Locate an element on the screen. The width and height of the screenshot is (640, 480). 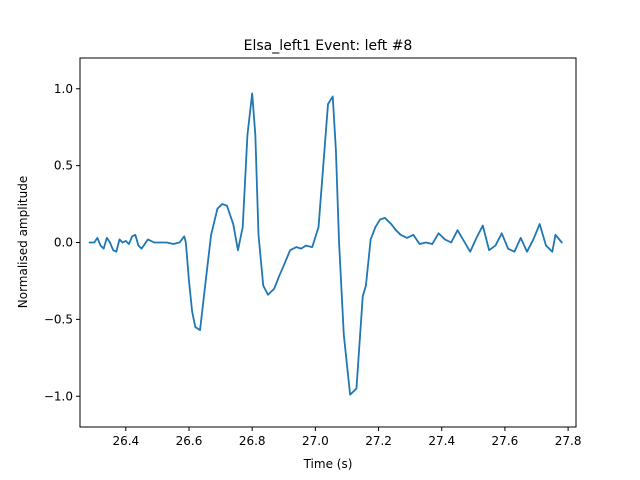
x-tick-label: 26.8 is located at coordinates (252, 441).